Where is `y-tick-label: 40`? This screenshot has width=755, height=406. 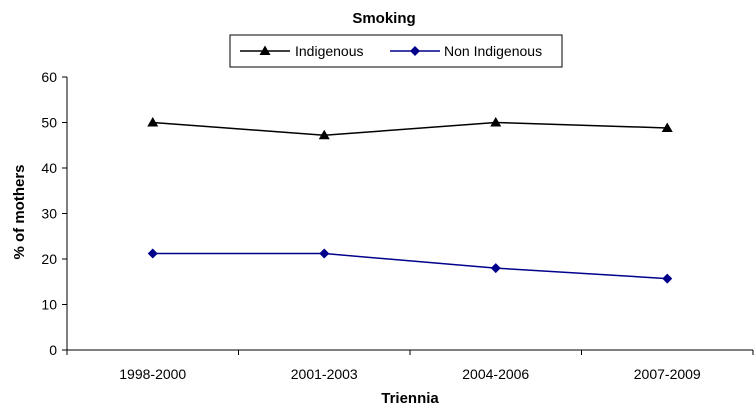
y-tick-label: 40 is located at coordinates (49, 168).